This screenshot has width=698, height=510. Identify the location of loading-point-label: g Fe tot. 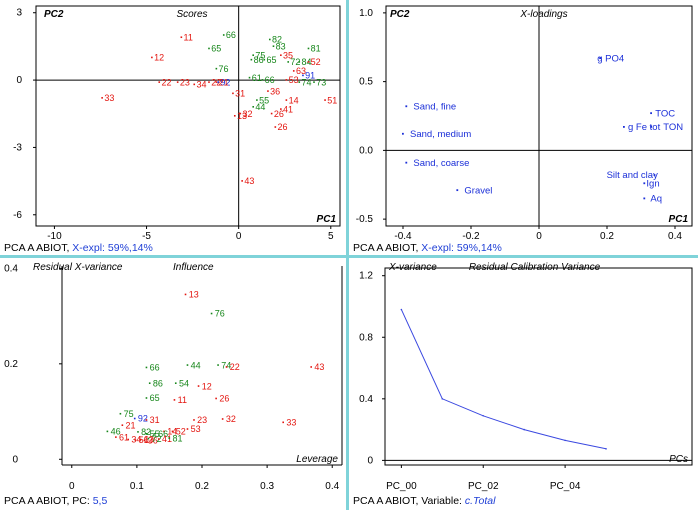
(644, 127).